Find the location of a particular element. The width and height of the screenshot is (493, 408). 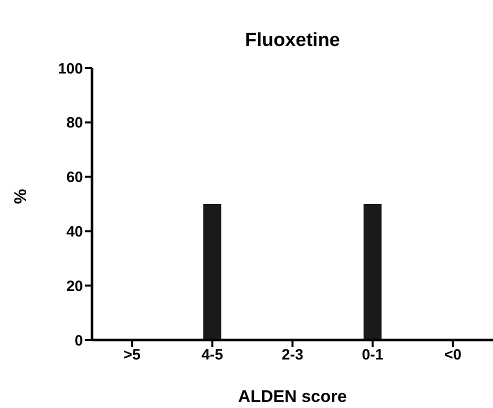

x-tick-label: 0-1 is located at coordinates (373, 355).